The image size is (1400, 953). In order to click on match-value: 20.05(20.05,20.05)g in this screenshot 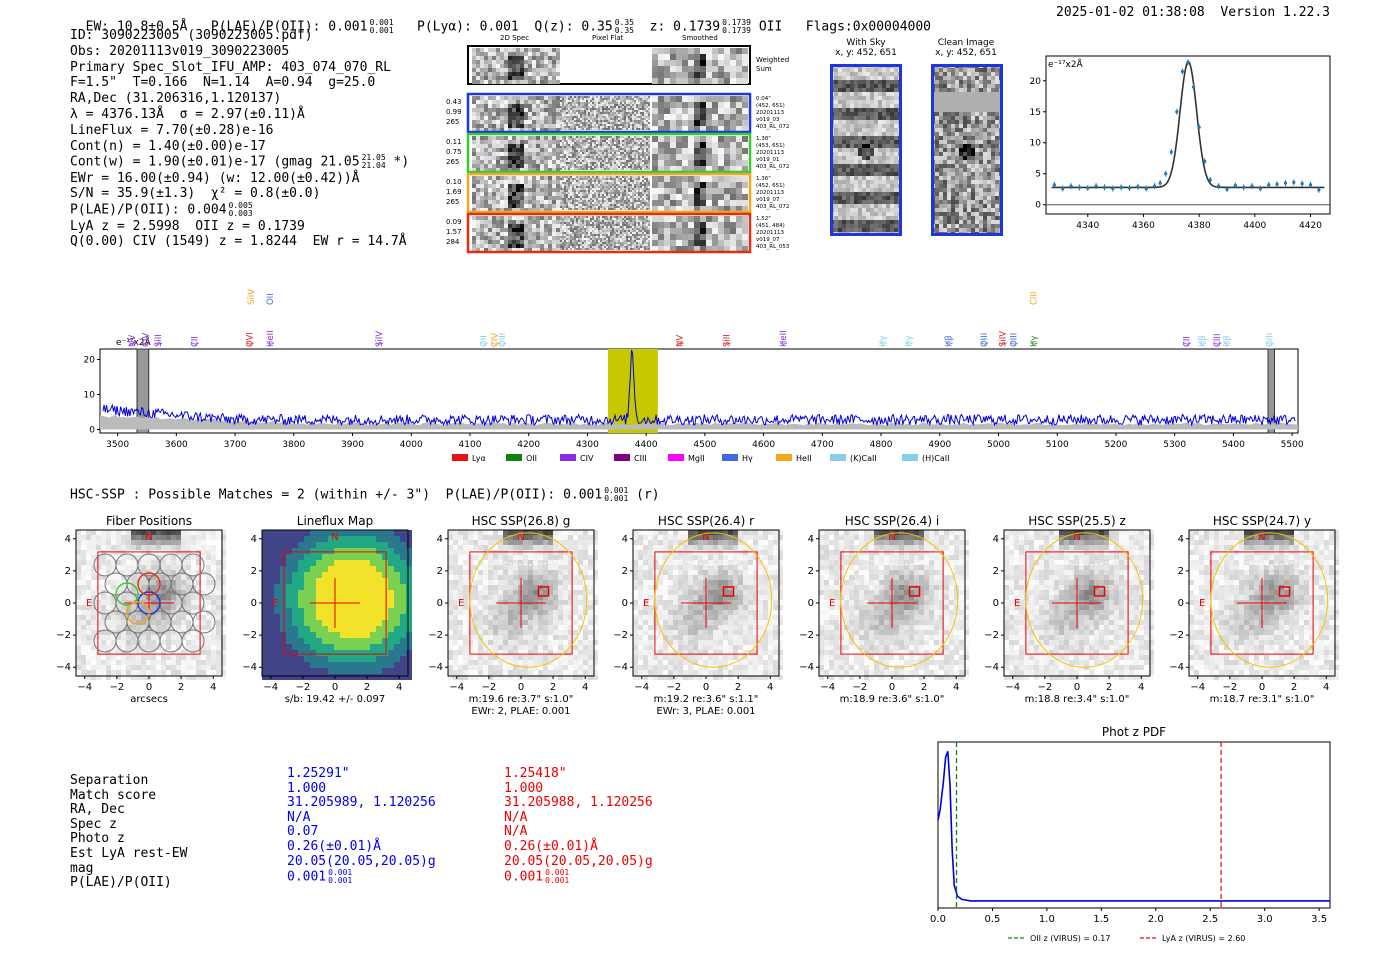, I will do `click(578, 861)`.